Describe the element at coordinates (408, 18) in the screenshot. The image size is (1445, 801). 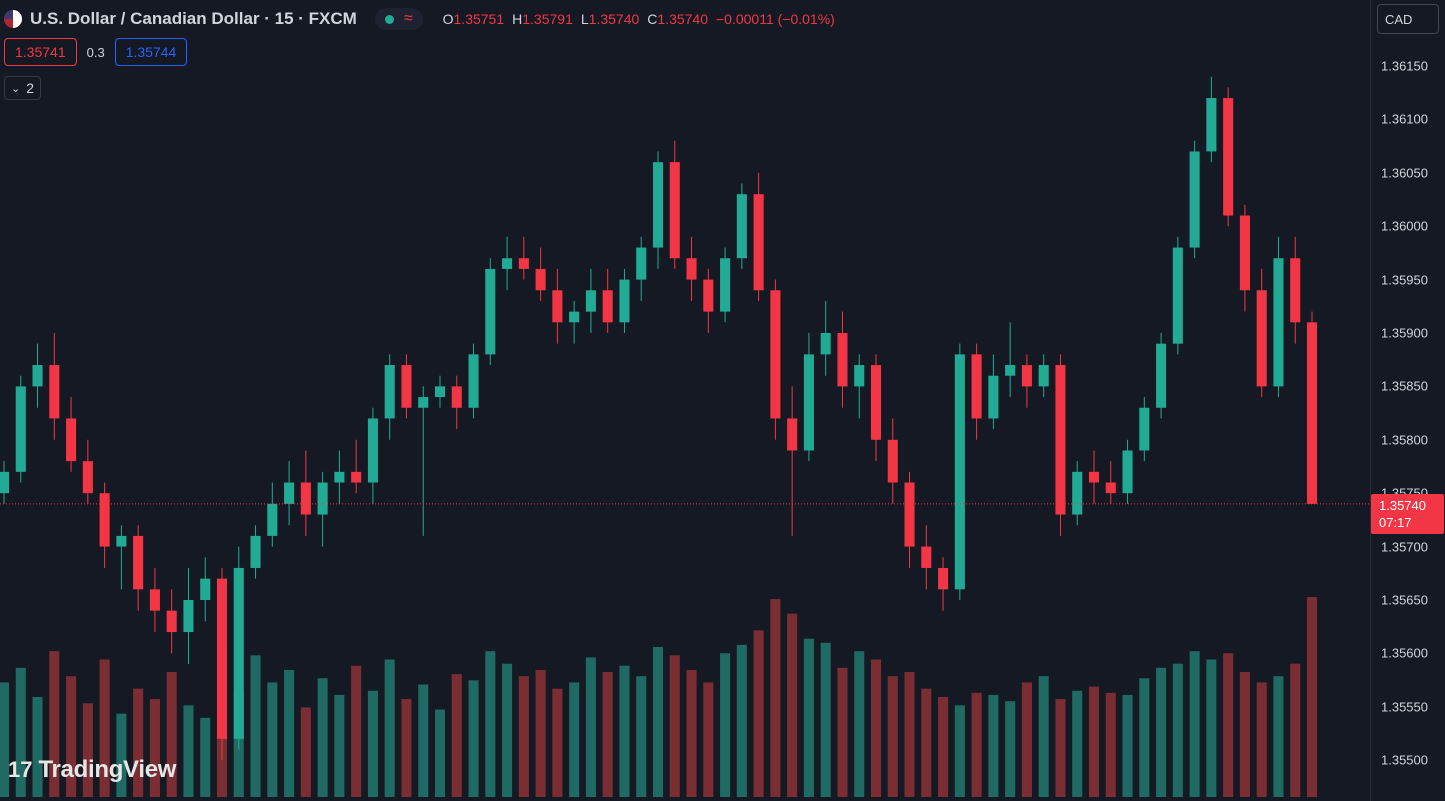
I see `waves-icon: ≈` at that location.